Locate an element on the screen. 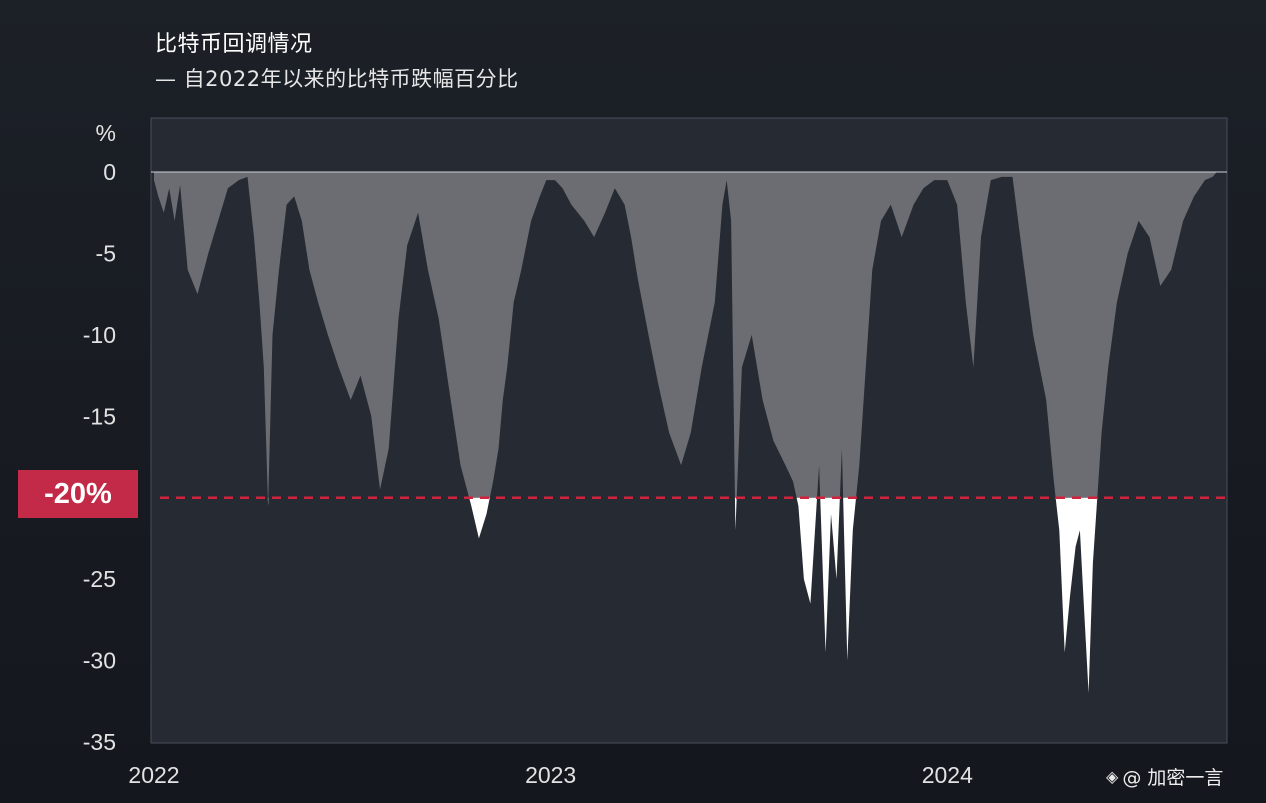 The height and width of the screenshot is (803, 1266). x-tick-label: 2023 is located at coordinates (550, 775).